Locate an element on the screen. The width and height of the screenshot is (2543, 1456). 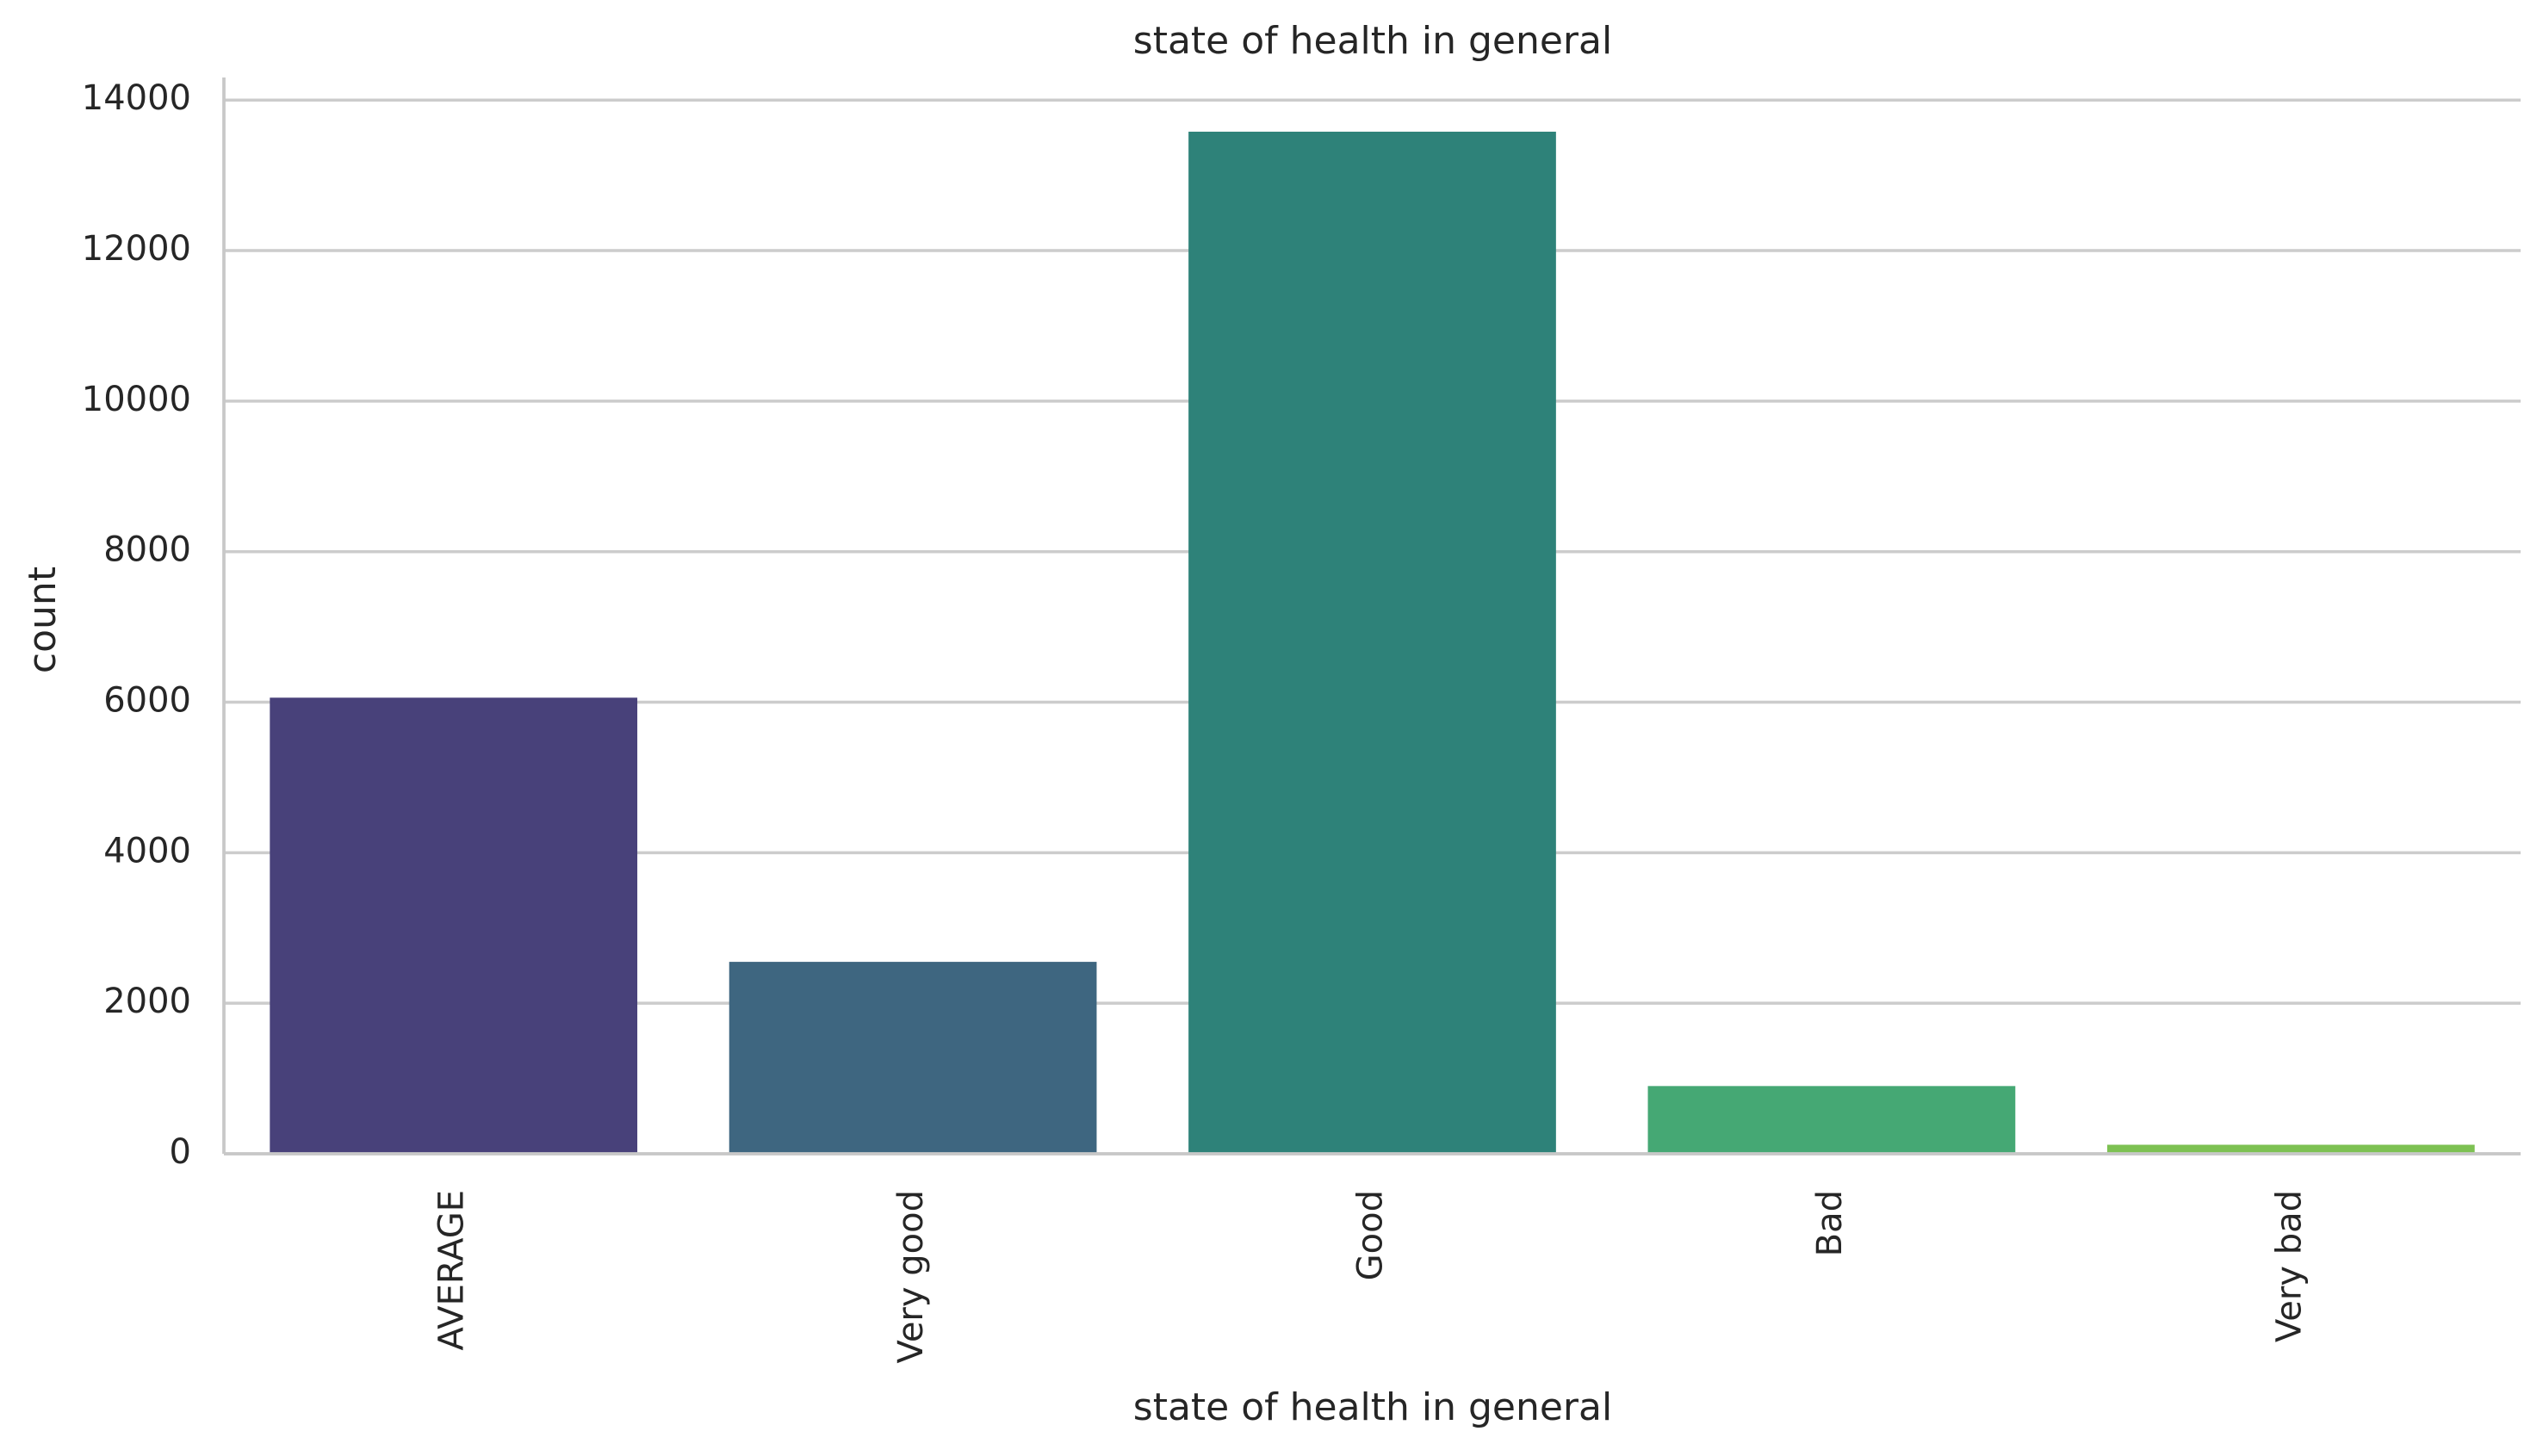
y-tick-label: 6000 is located at coordinates (147, 701).